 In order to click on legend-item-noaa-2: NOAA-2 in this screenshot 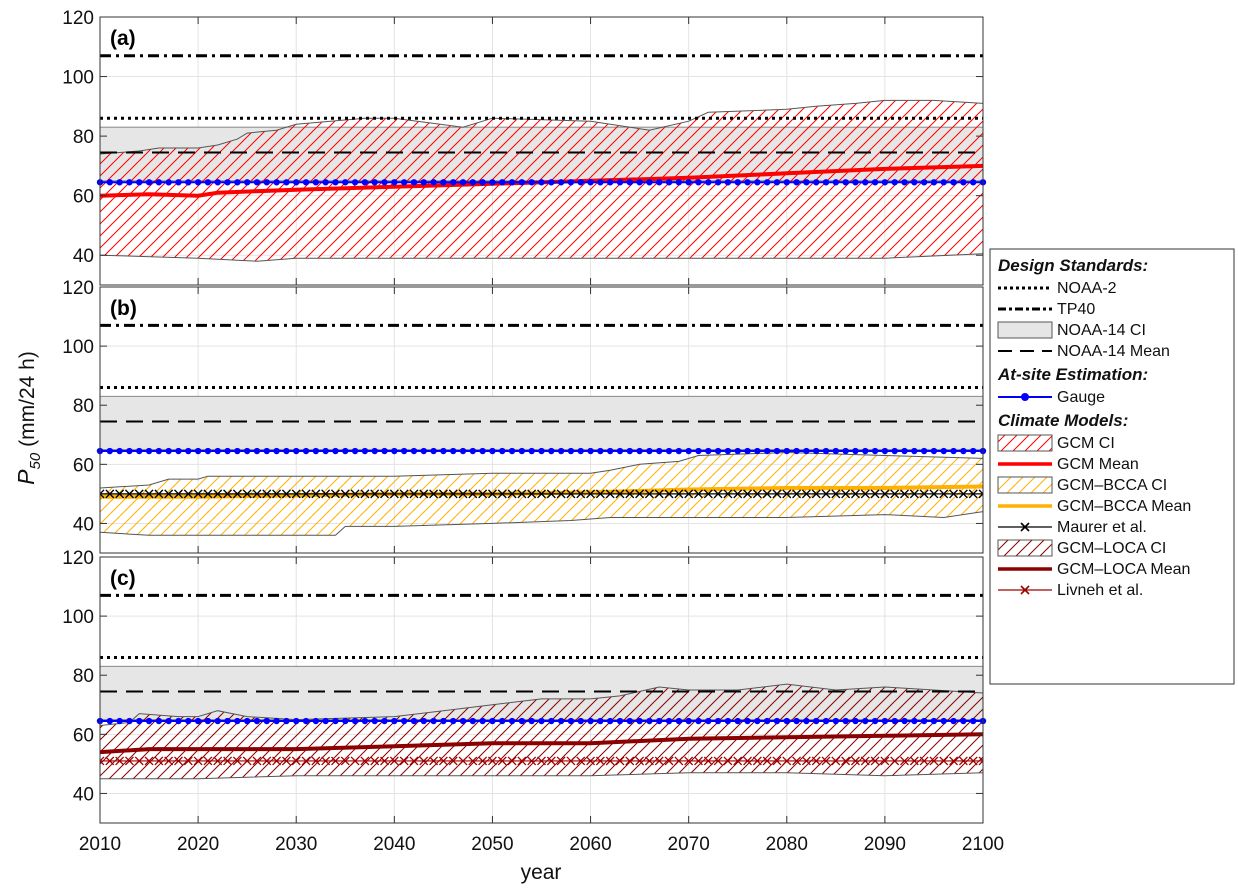, I will do `click(1057, 288)`.